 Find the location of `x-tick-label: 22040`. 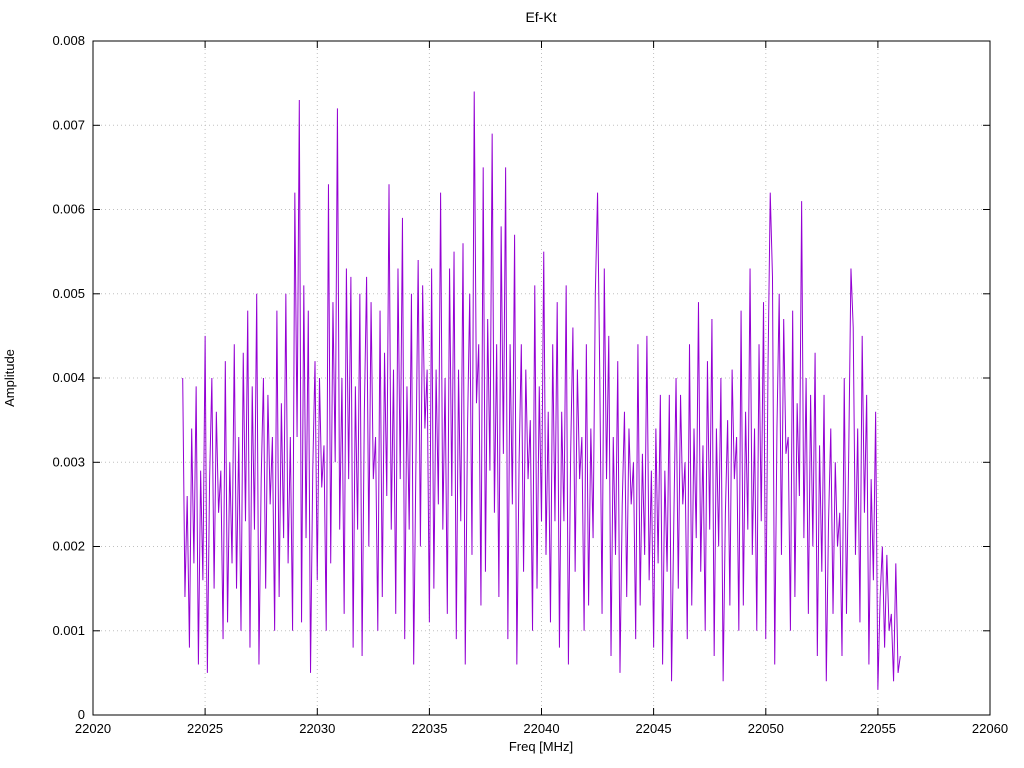

x-tick-label: 22040 is located at coordinates (541, 728).